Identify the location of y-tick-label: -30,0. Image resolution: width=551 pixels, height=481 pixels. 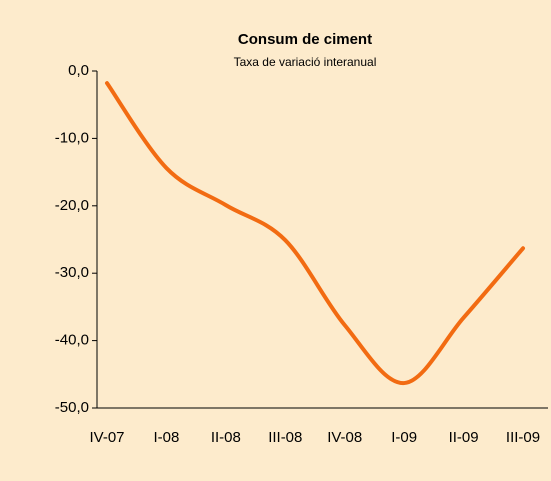
(72, 272).